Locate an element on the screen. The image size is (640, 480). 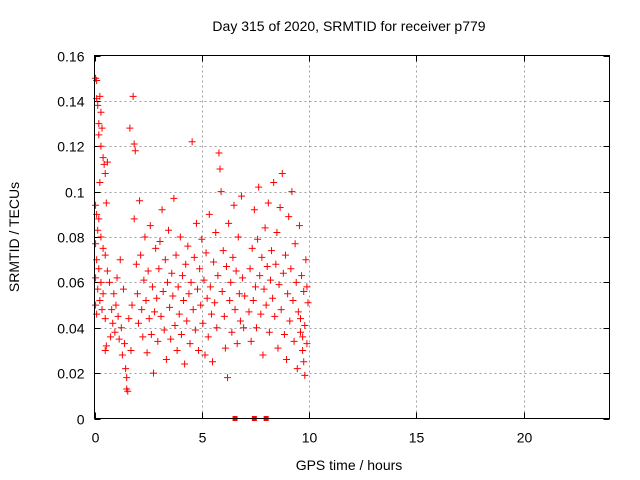
y-tick-label: 0.1 is located at coordinates (75, 193).